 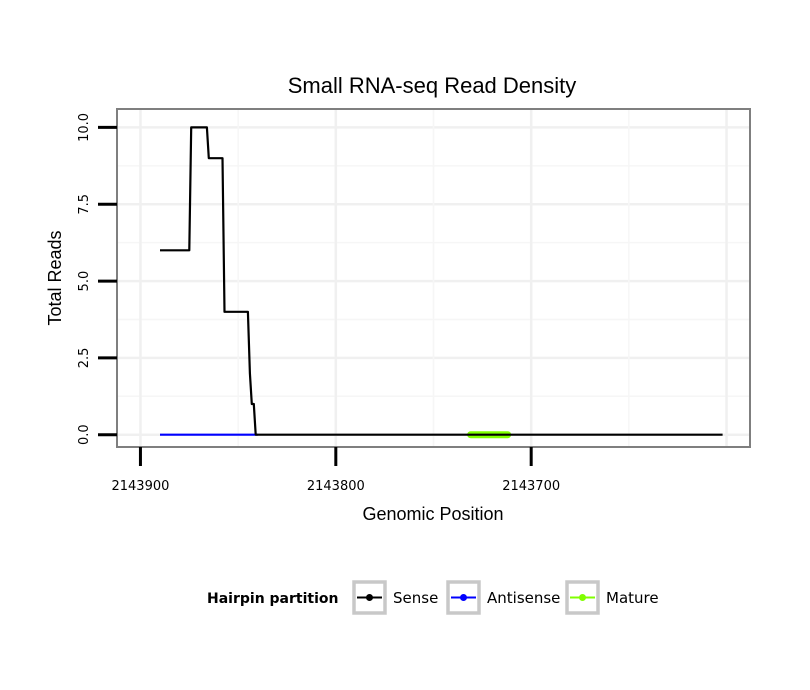 I want to click on legend-key-box, so click(x=463, y=597).